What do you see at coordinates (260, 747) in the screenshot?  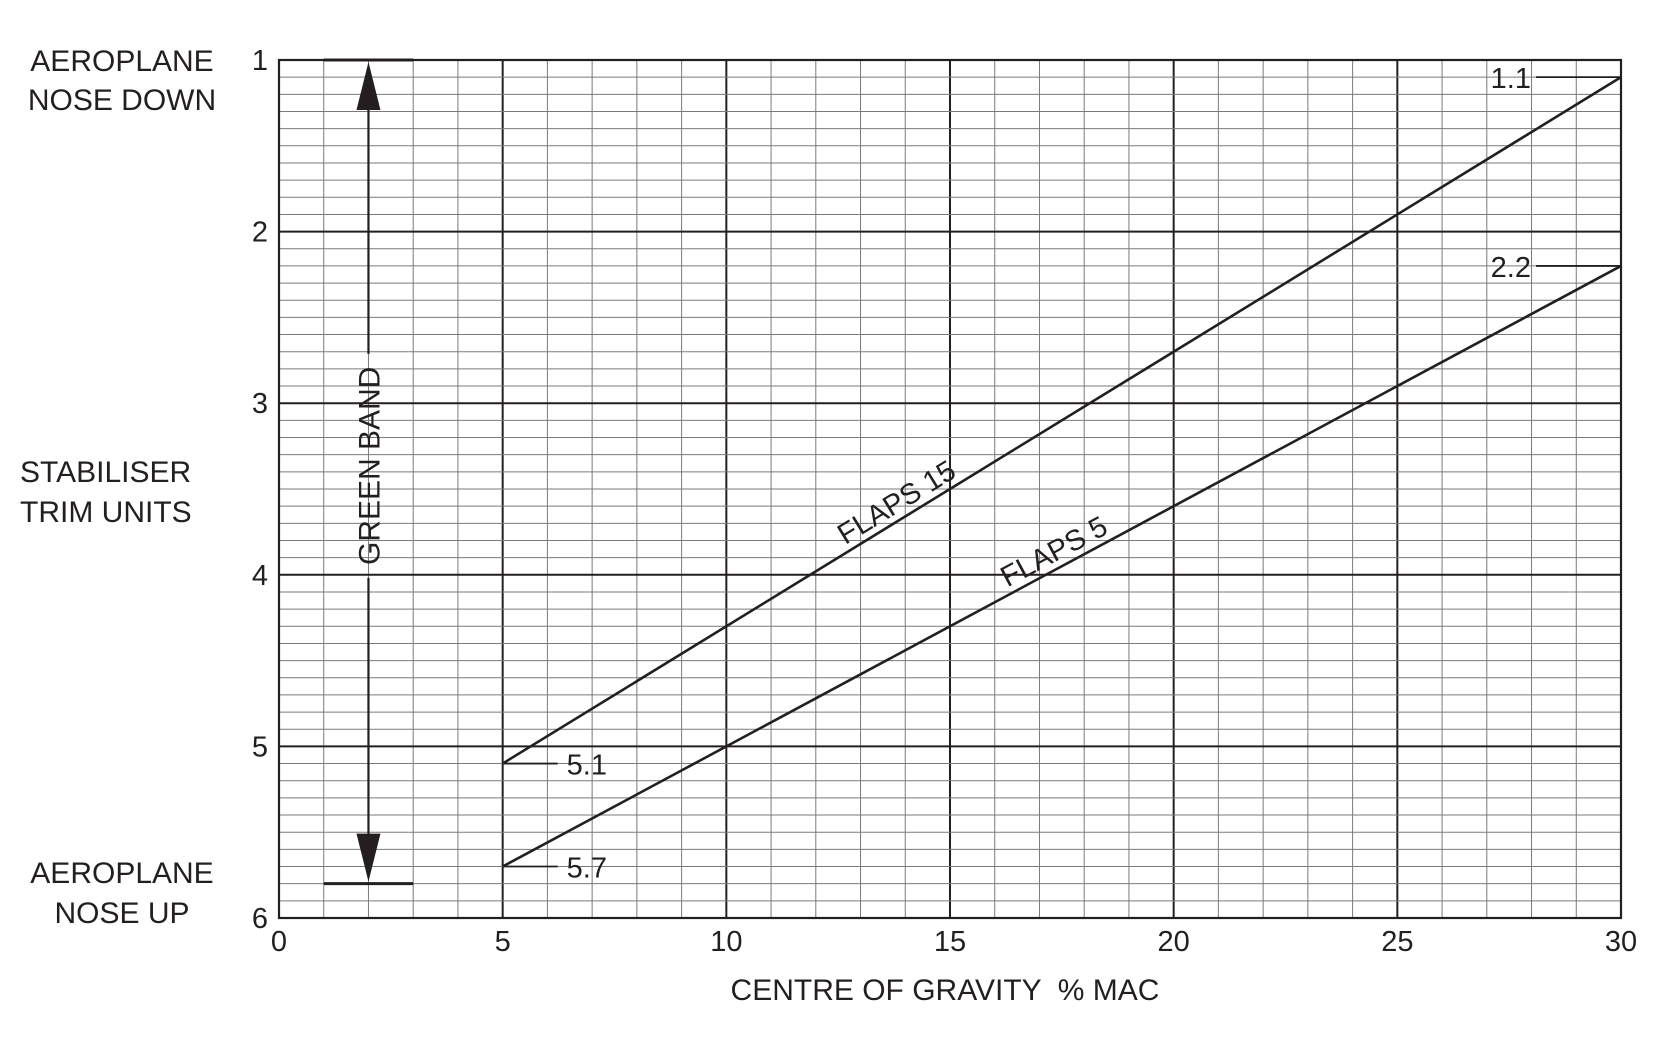 I see `y-tick-label: 5` at bounding box center [260, 747].